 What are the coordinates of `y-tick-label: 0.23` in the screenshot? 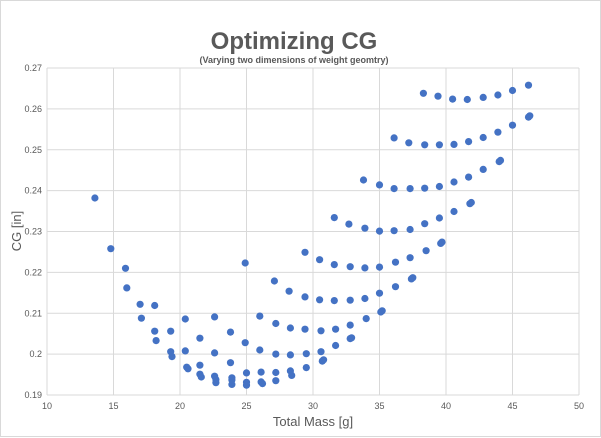 It's located at (33, 232).